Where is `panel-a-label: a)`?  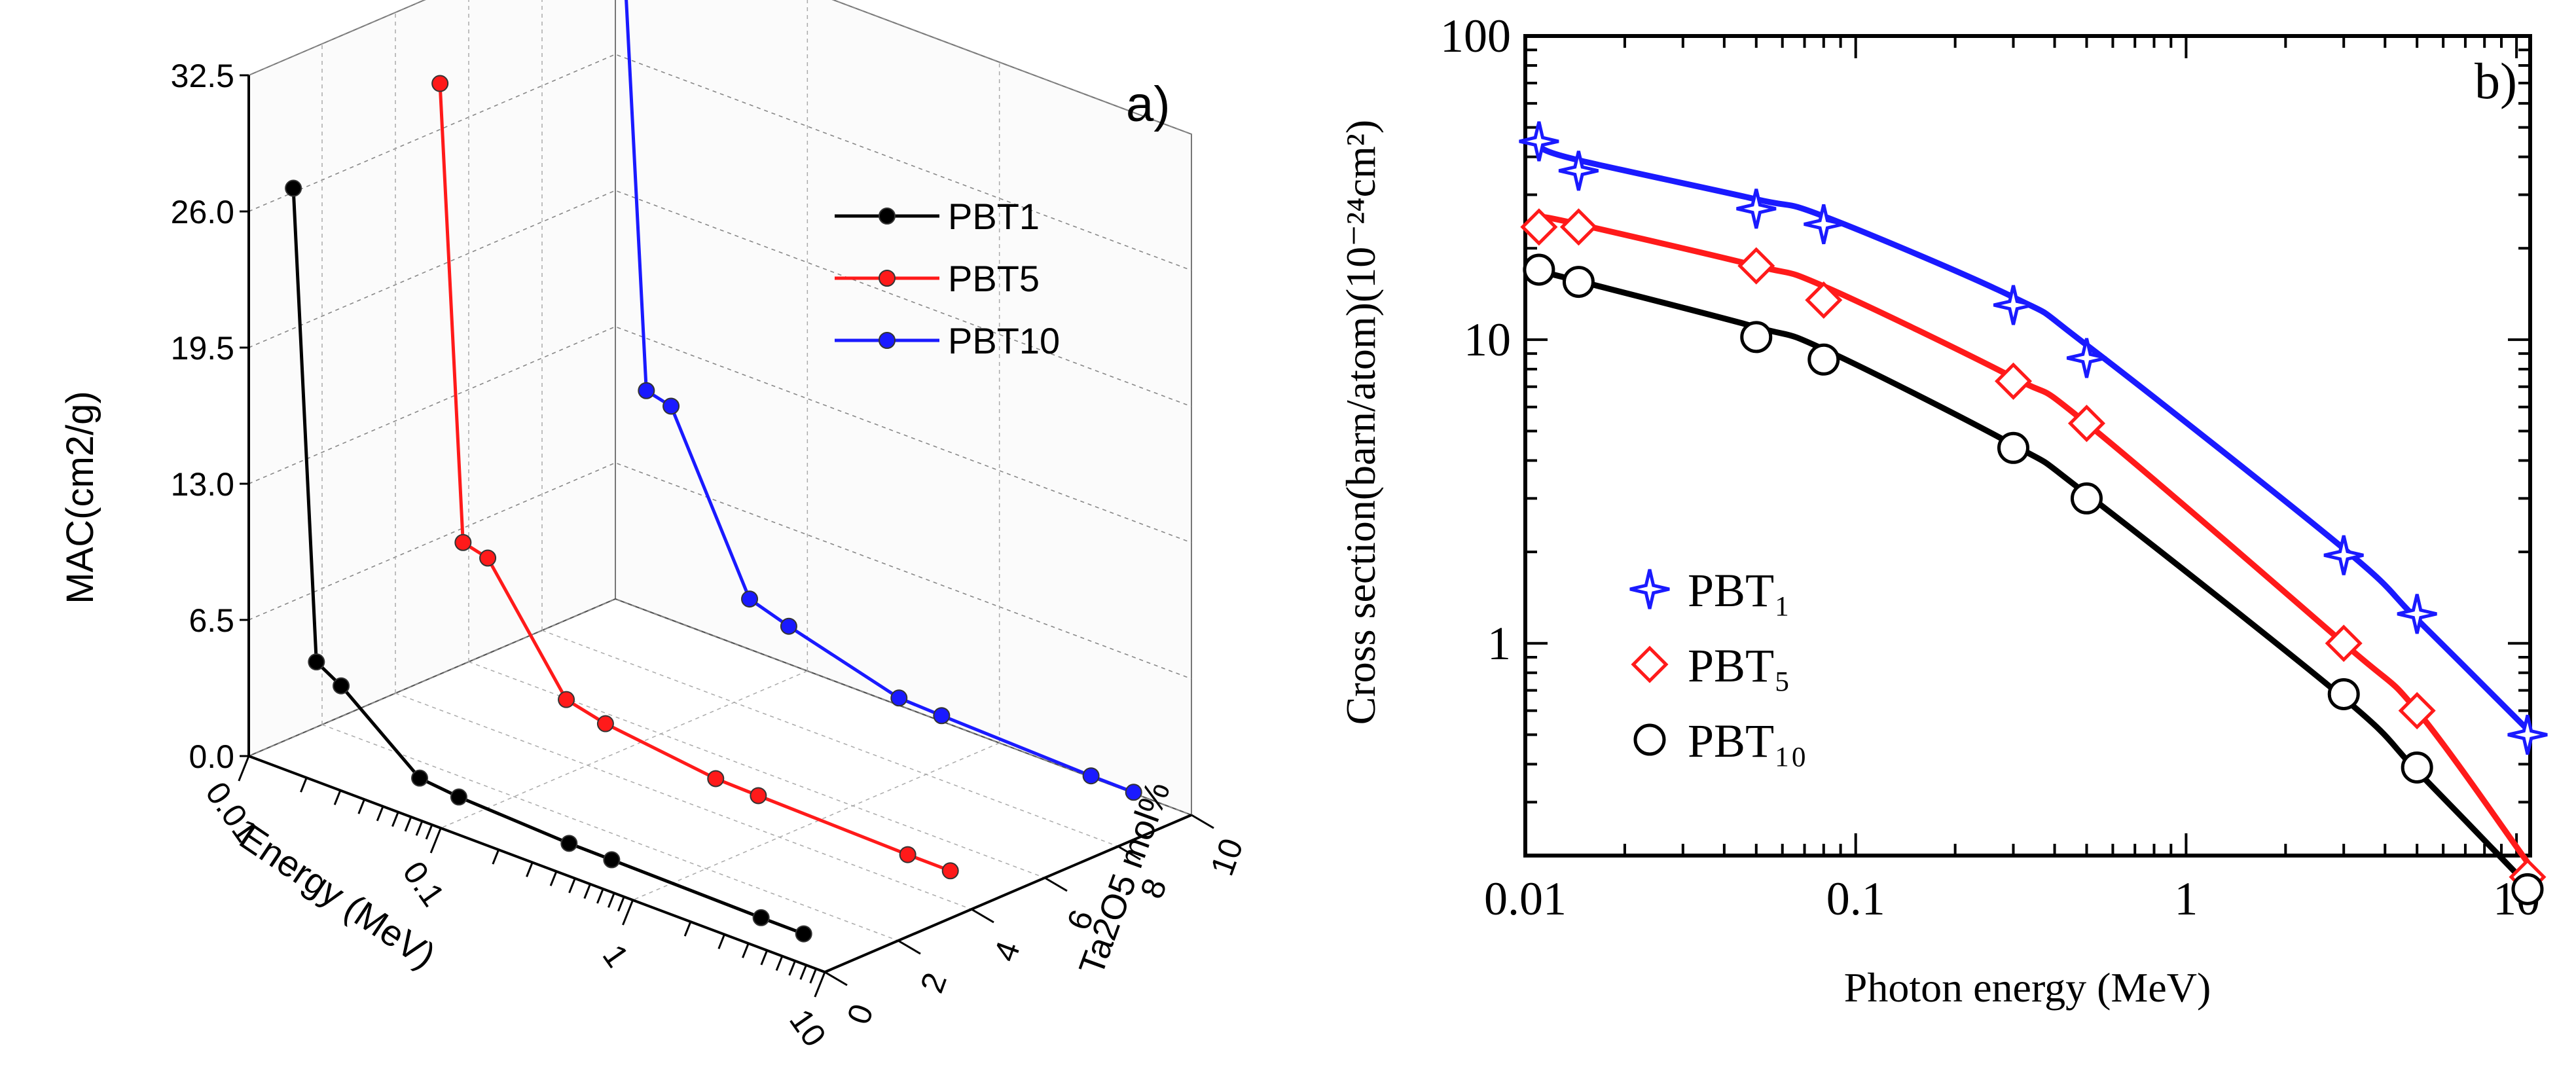 panel-a-label: a) is located at coordinates (1148, 105).